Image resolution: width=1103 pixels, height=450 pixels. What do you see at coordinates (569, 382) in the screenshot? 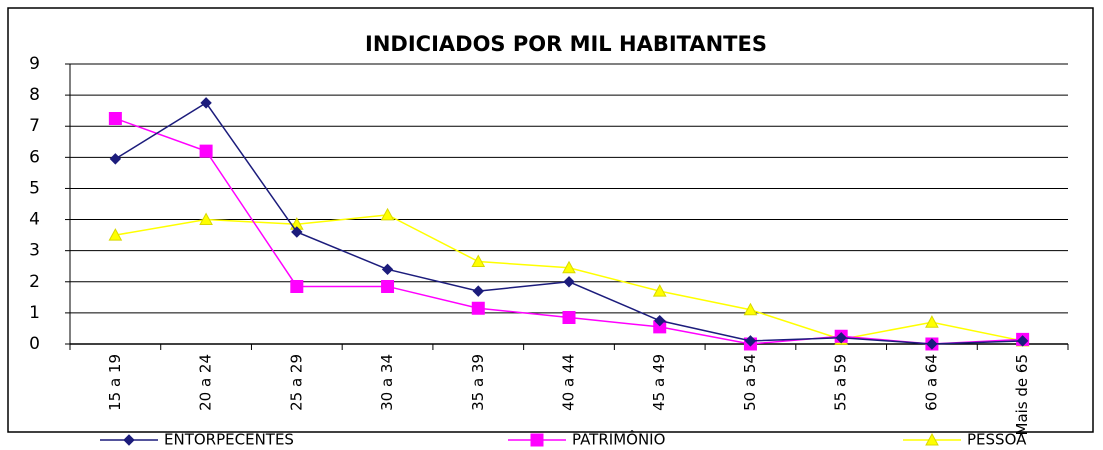
I see `x-tick-label: 40 a 44` at bounding box center [569, 382].